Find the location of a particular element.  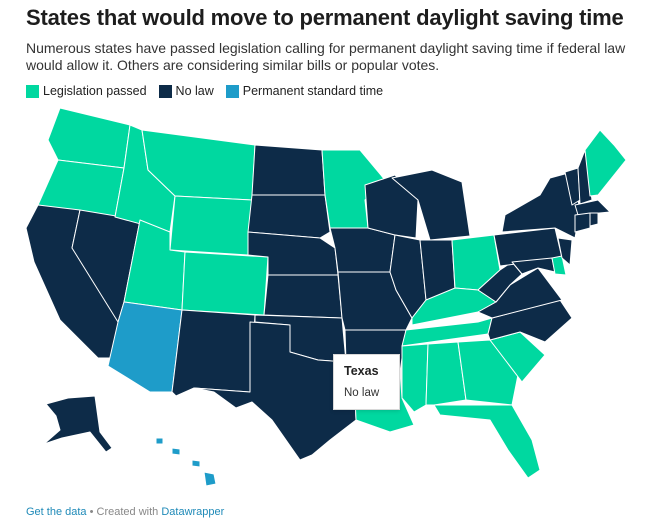

state-alaska is located at coordinates (78, 424).